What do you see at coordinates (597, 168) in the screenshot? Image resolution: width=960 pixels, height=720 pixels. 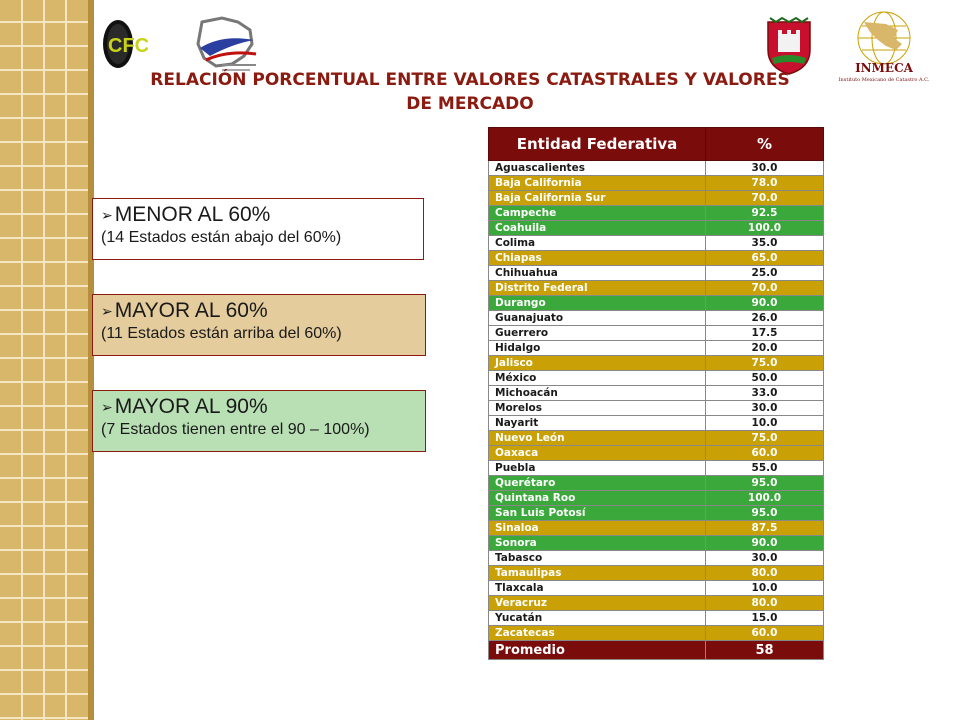 I see `state-name-cell: Aguascalientes` at bounding box center [597, 168].